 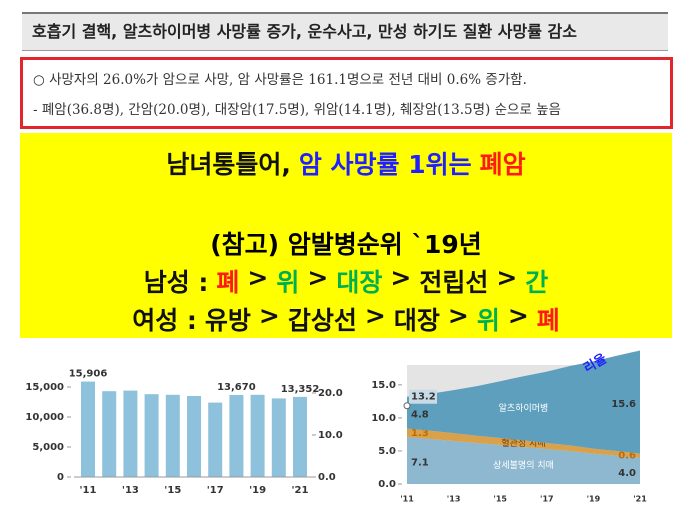 What do you see at coordinates (330, 393) in the screenshot?
I see `y2-tick-label: 20.0` at bounding box center [330, 393].